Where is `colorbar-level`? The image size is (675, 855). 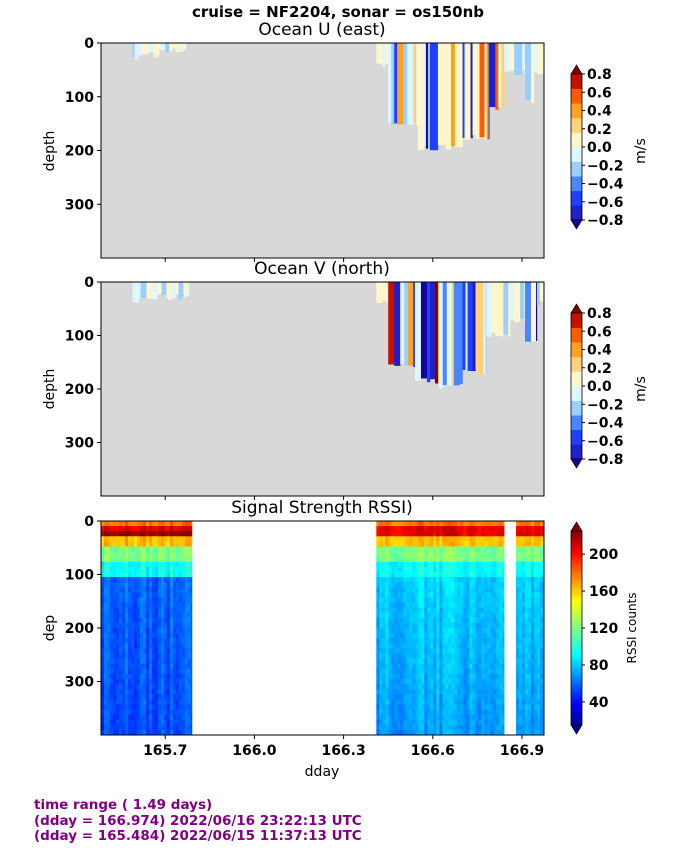 colorbar-level is located at coordinates (576, 393).